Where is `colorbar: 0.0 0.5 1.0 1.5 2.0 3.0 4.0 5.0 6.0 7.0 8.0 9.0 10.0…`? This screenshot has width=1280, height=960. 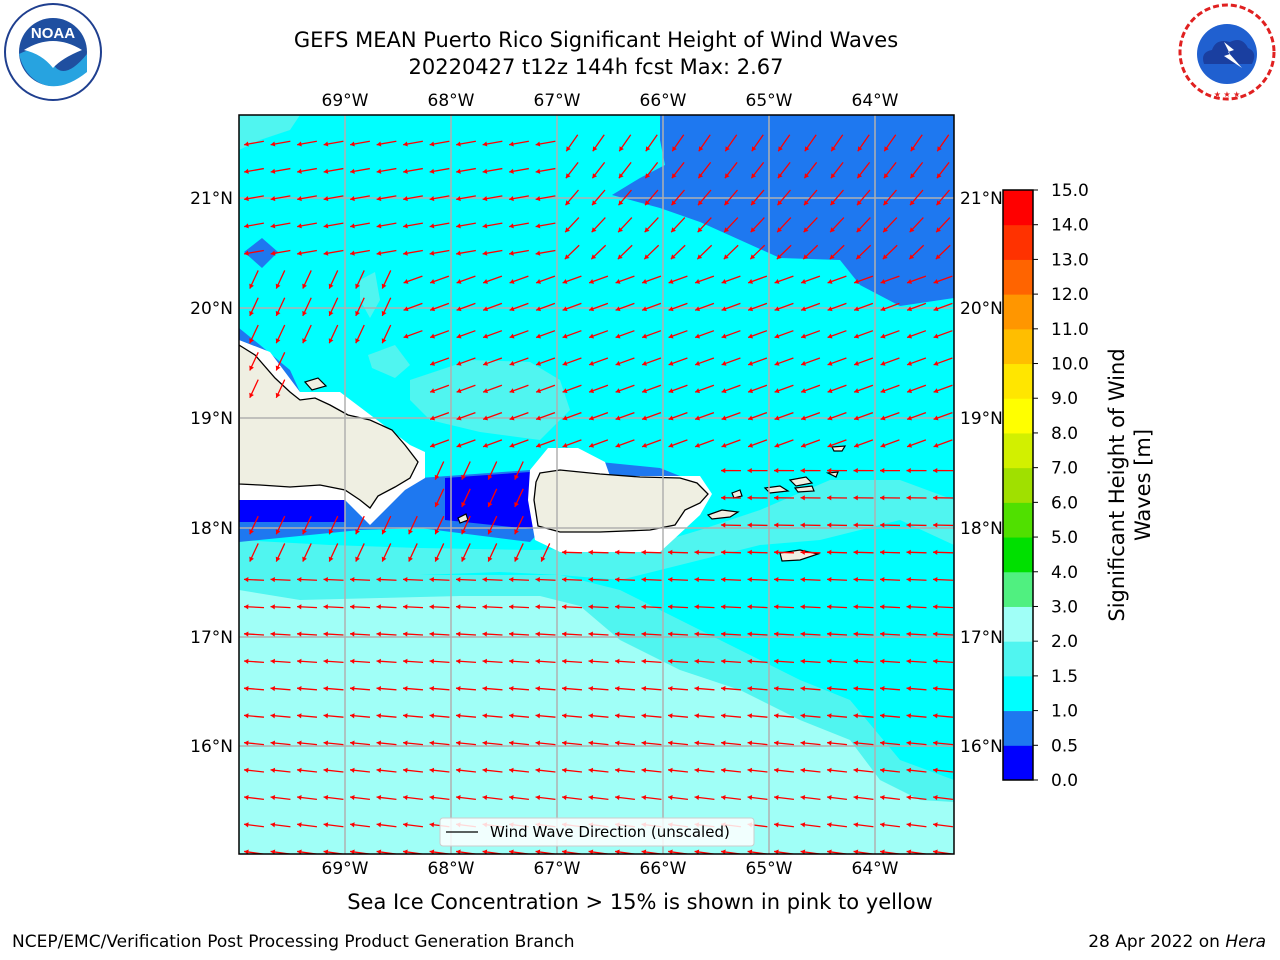
colorbar: 0.0 0.5 1.0 1.5 2.0 3.0 4.0 5.0 6.0 7.0 8.0 9.0 10.0… is located at coordinates (1045, 486).